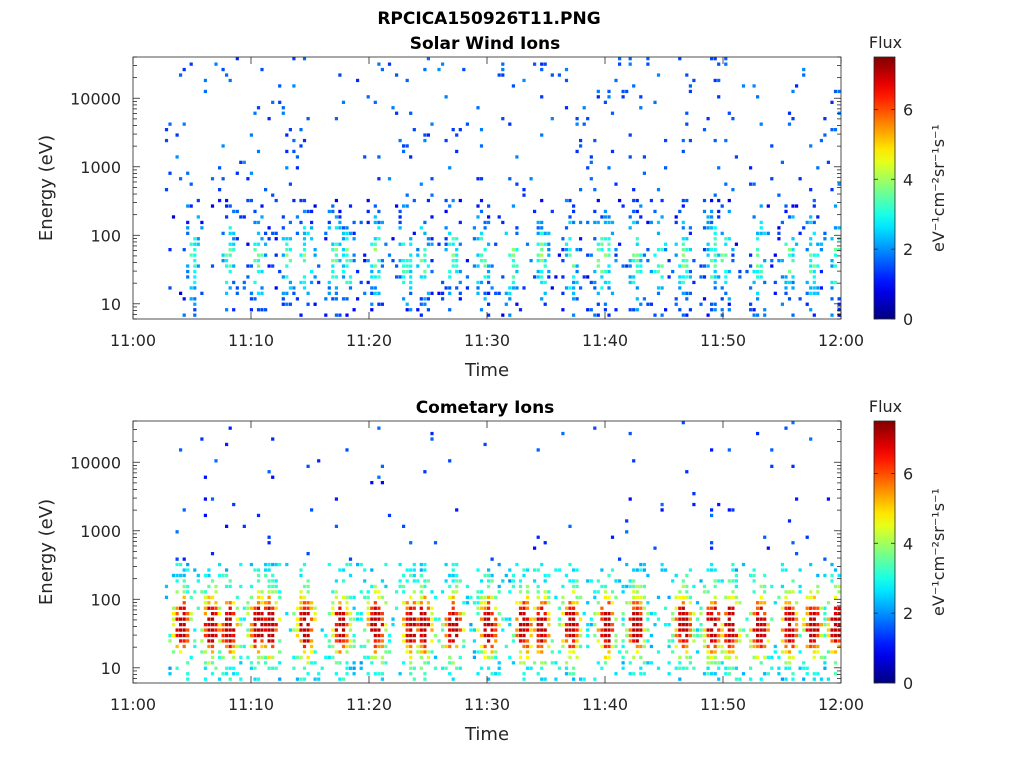 This screenshot has width=1024, height=768. What do you see at coordinates (908, 249) in the screenshot?
I see `colorbar-tick-label: 2` at bounding box center [908, 249].